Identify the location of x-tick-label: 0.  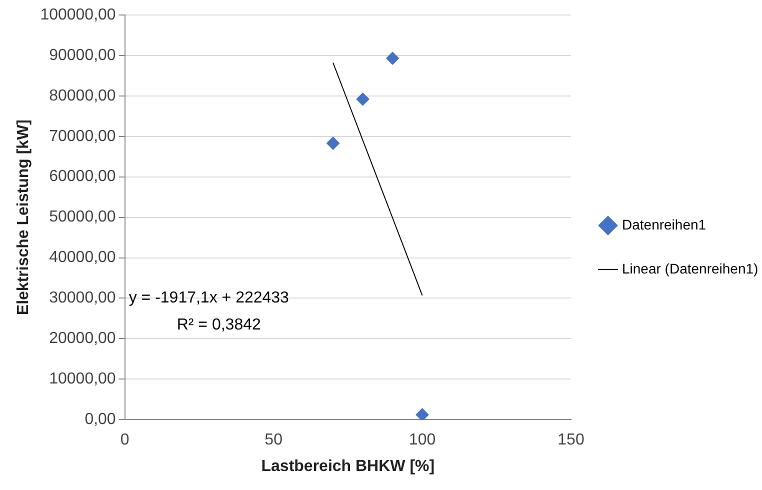
(125, 440).